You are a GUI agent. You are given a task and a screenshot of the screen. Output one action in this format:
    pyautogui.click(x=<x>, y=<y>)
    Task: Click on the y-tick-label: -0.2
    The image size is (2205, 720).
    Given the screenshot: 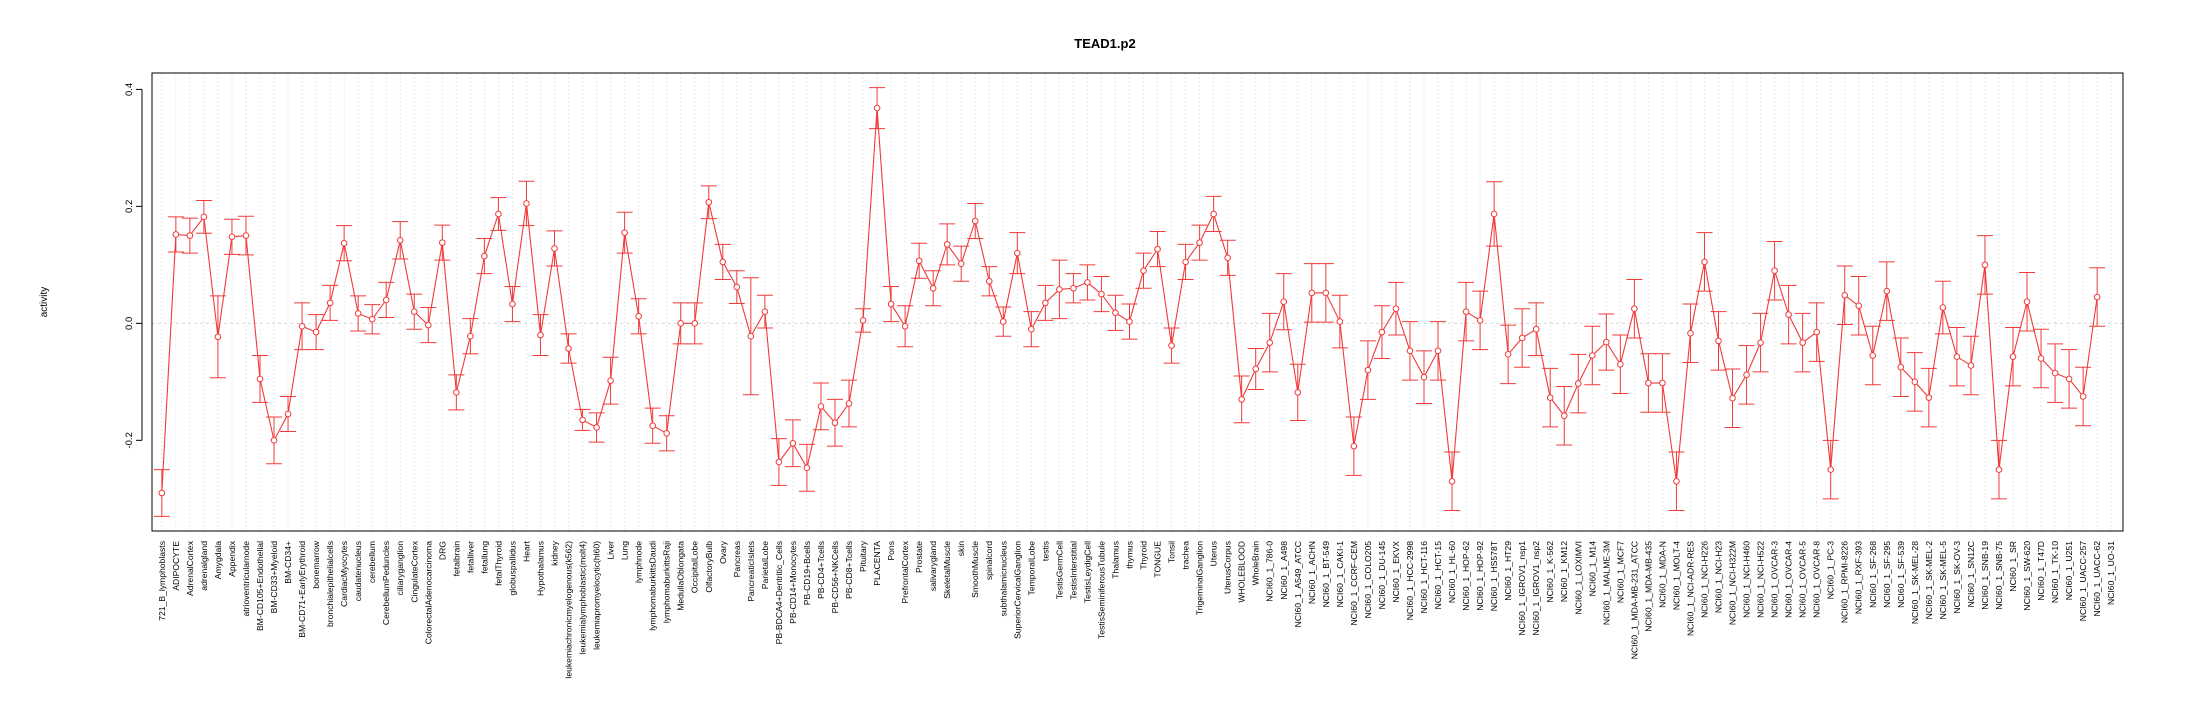 What is the action you would take?
    pyautogui.click(x=129, y=440)
    